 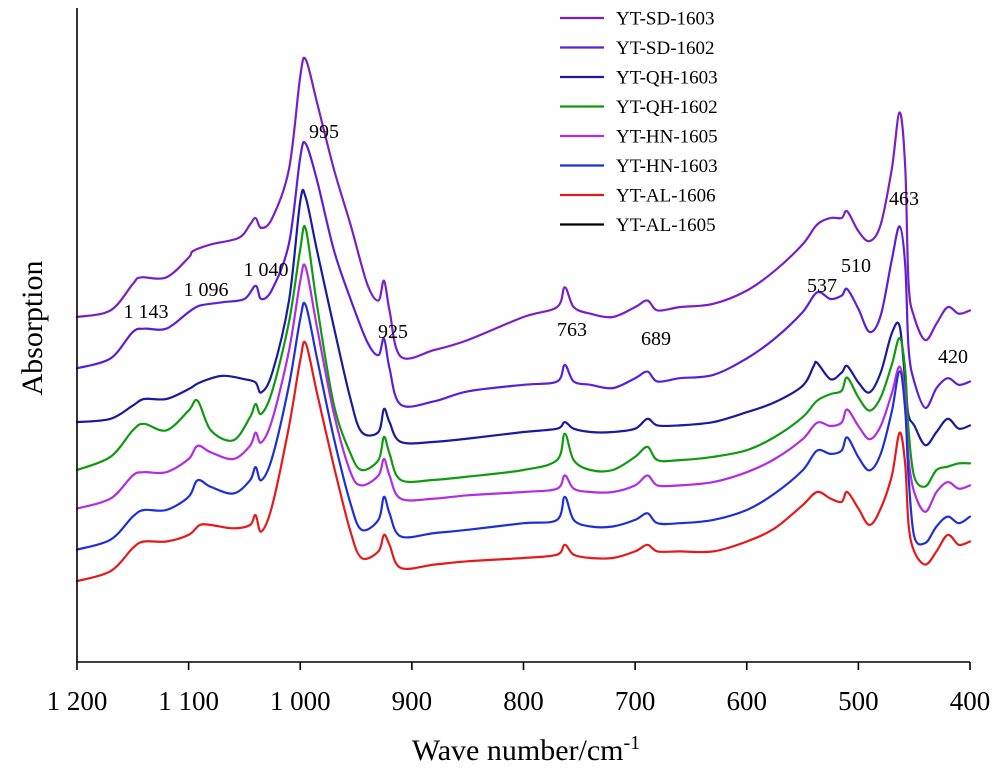 What do you see at coordinates (32, 328) in the screenshot?
I see `y-axis-title: Absorption` at bounding box center [32, 328].